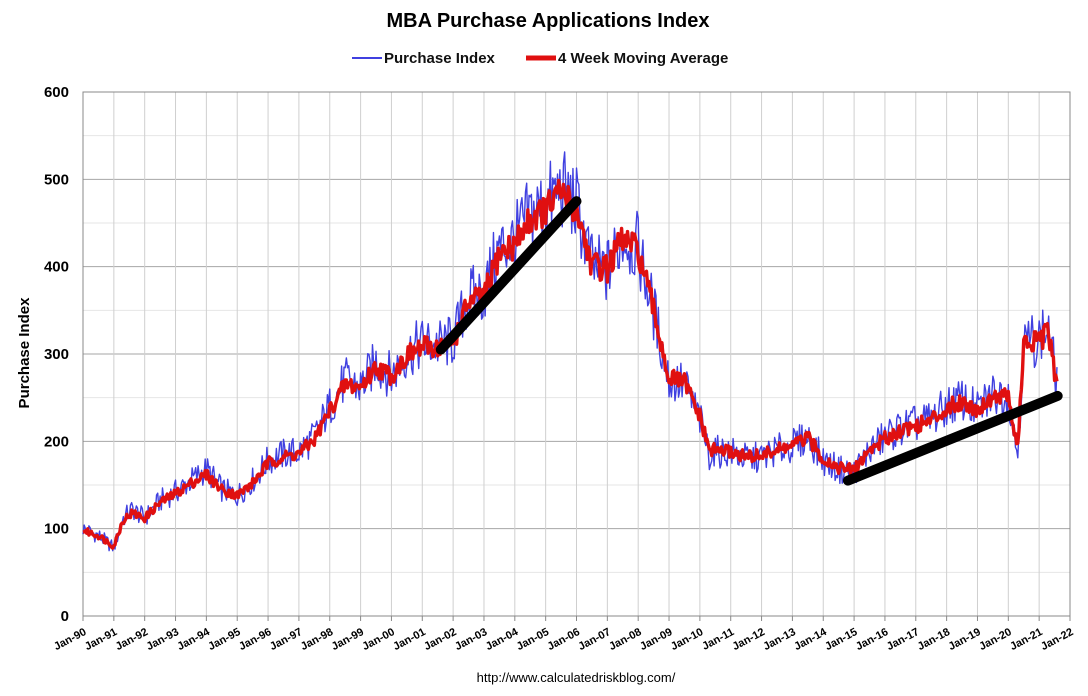 The image size is (1088, 696). Describe the element at coordinates (749, 639) in the screenshot. I see `x-tick-label: Jan-12` at that location.